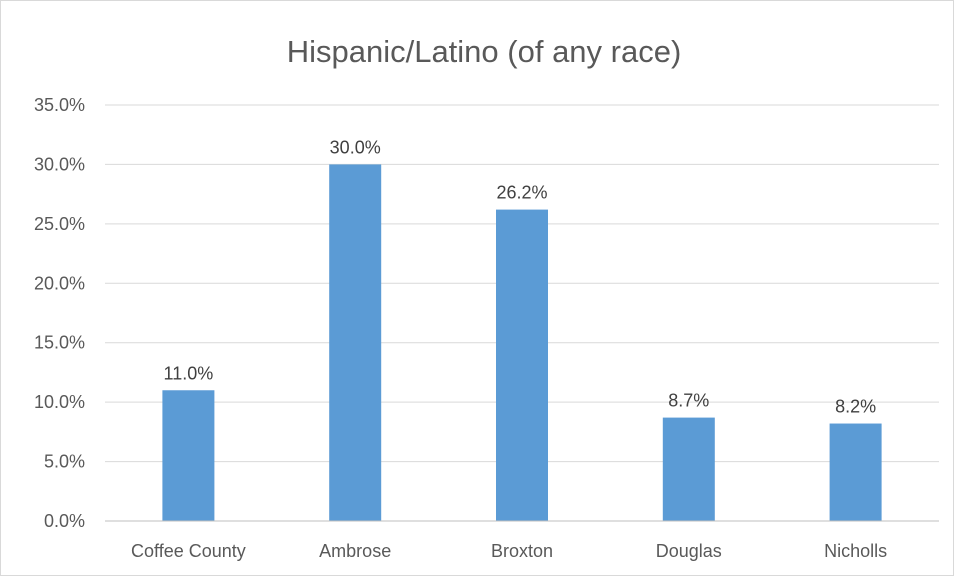 Image resolution: width=954 pixels, height=576 pixels. What do you see at coordinates (522, 551) in the screenshot?
I see `x-tick-label: Broxton` at bounding box center [522, 551].